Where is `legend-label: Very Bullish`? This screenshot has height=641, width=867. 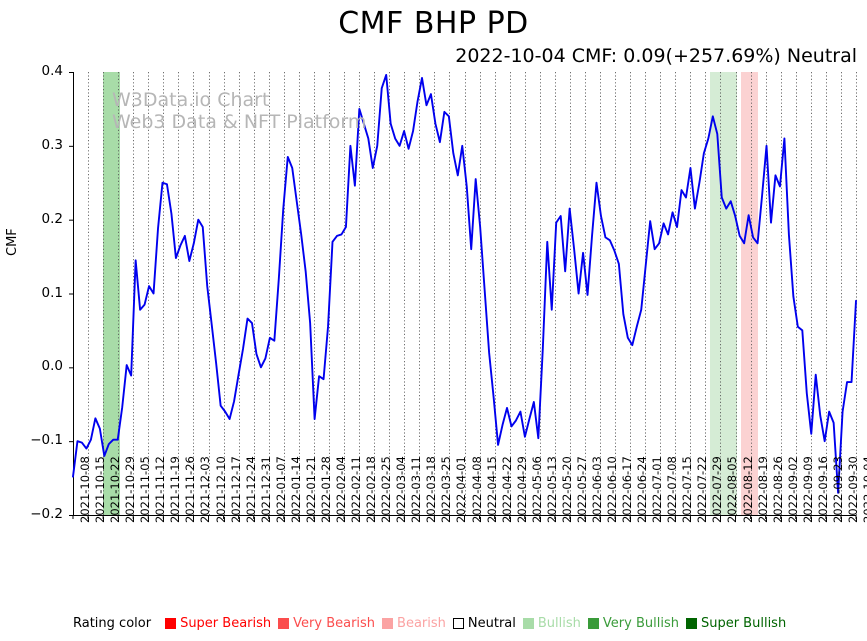
legend-label: Very Bullish is located at coordinates (640, 623).